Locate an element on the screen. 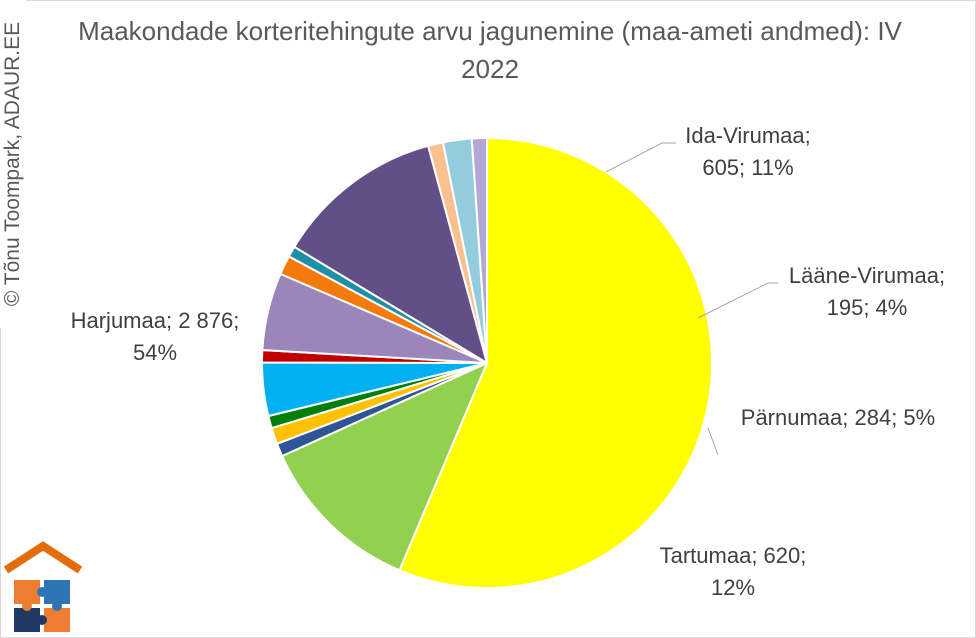 This screenshot has height=638, width=976. data-label: Ida-Virumaa; is located at coordinates (748, 135).